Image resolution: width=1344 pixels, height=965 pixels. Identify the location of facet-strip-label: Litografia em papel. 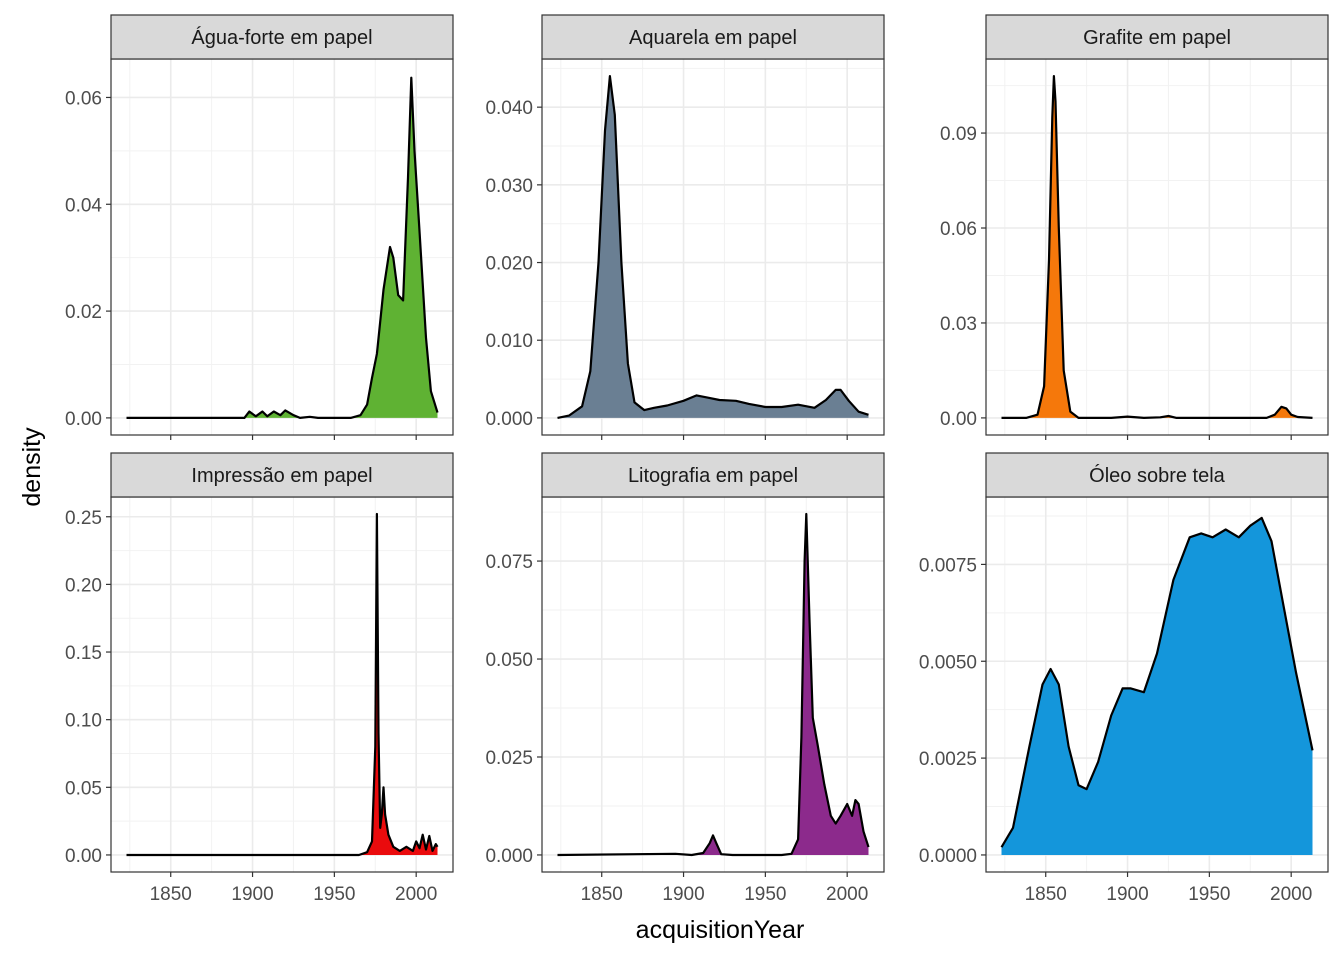
(713, 476).